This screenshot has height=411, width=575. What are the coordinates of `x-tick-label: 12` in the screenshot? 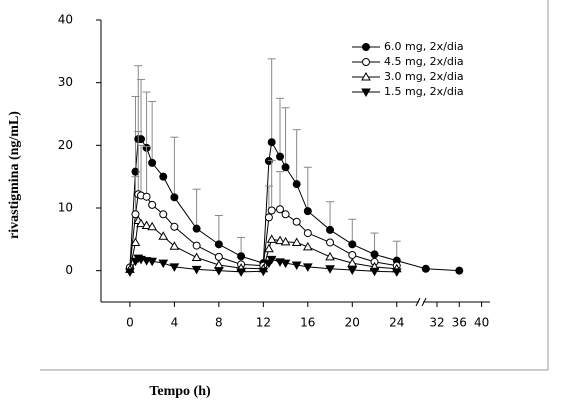 It's located at (263, 323).